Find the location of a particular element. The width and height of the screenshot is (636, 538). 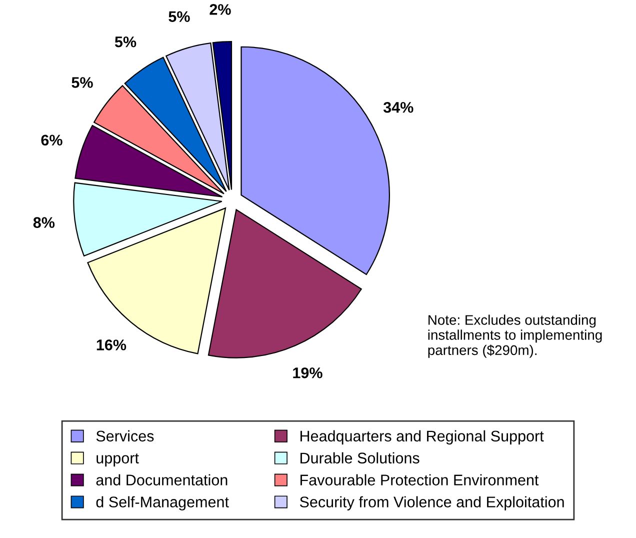

legend-label: d Self-Management is located at coordinates (162, 503).